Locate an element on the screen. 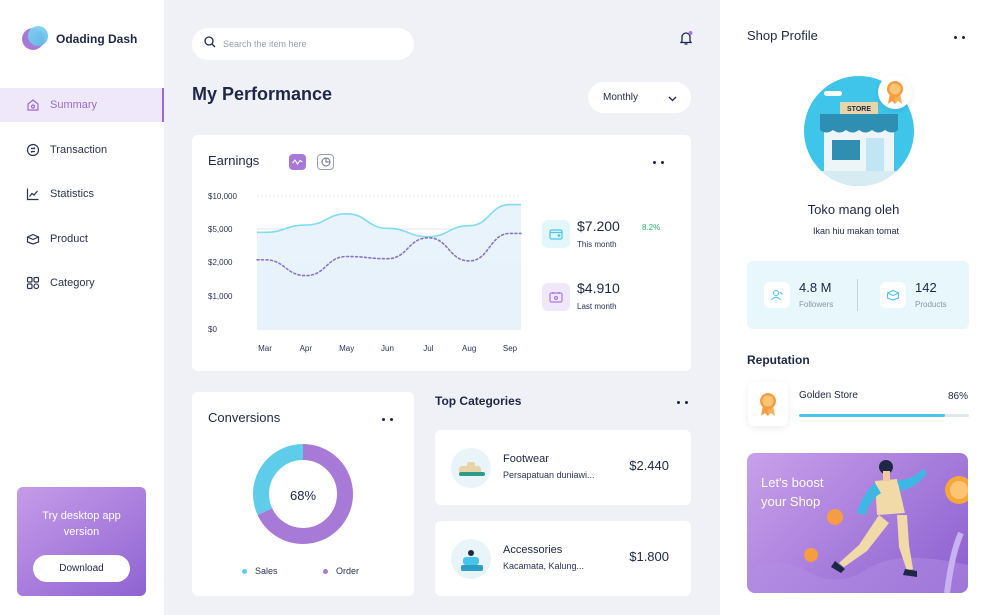  legend-order: Order is located at coordinates (341, 571).